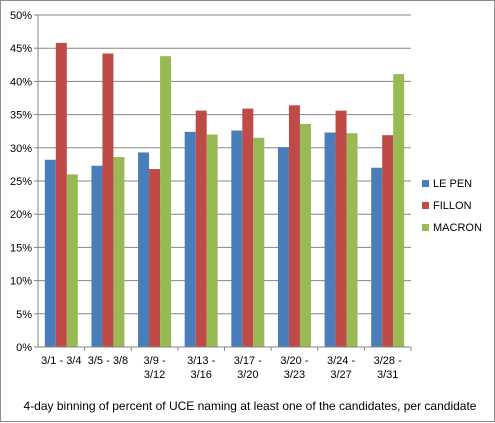 The image size is (495, 423). What do you see at coordinates (108, 361) in the screenshot?
I see `x-tick-label: 3/5 - 3/8` at bounding box center [108, 361].